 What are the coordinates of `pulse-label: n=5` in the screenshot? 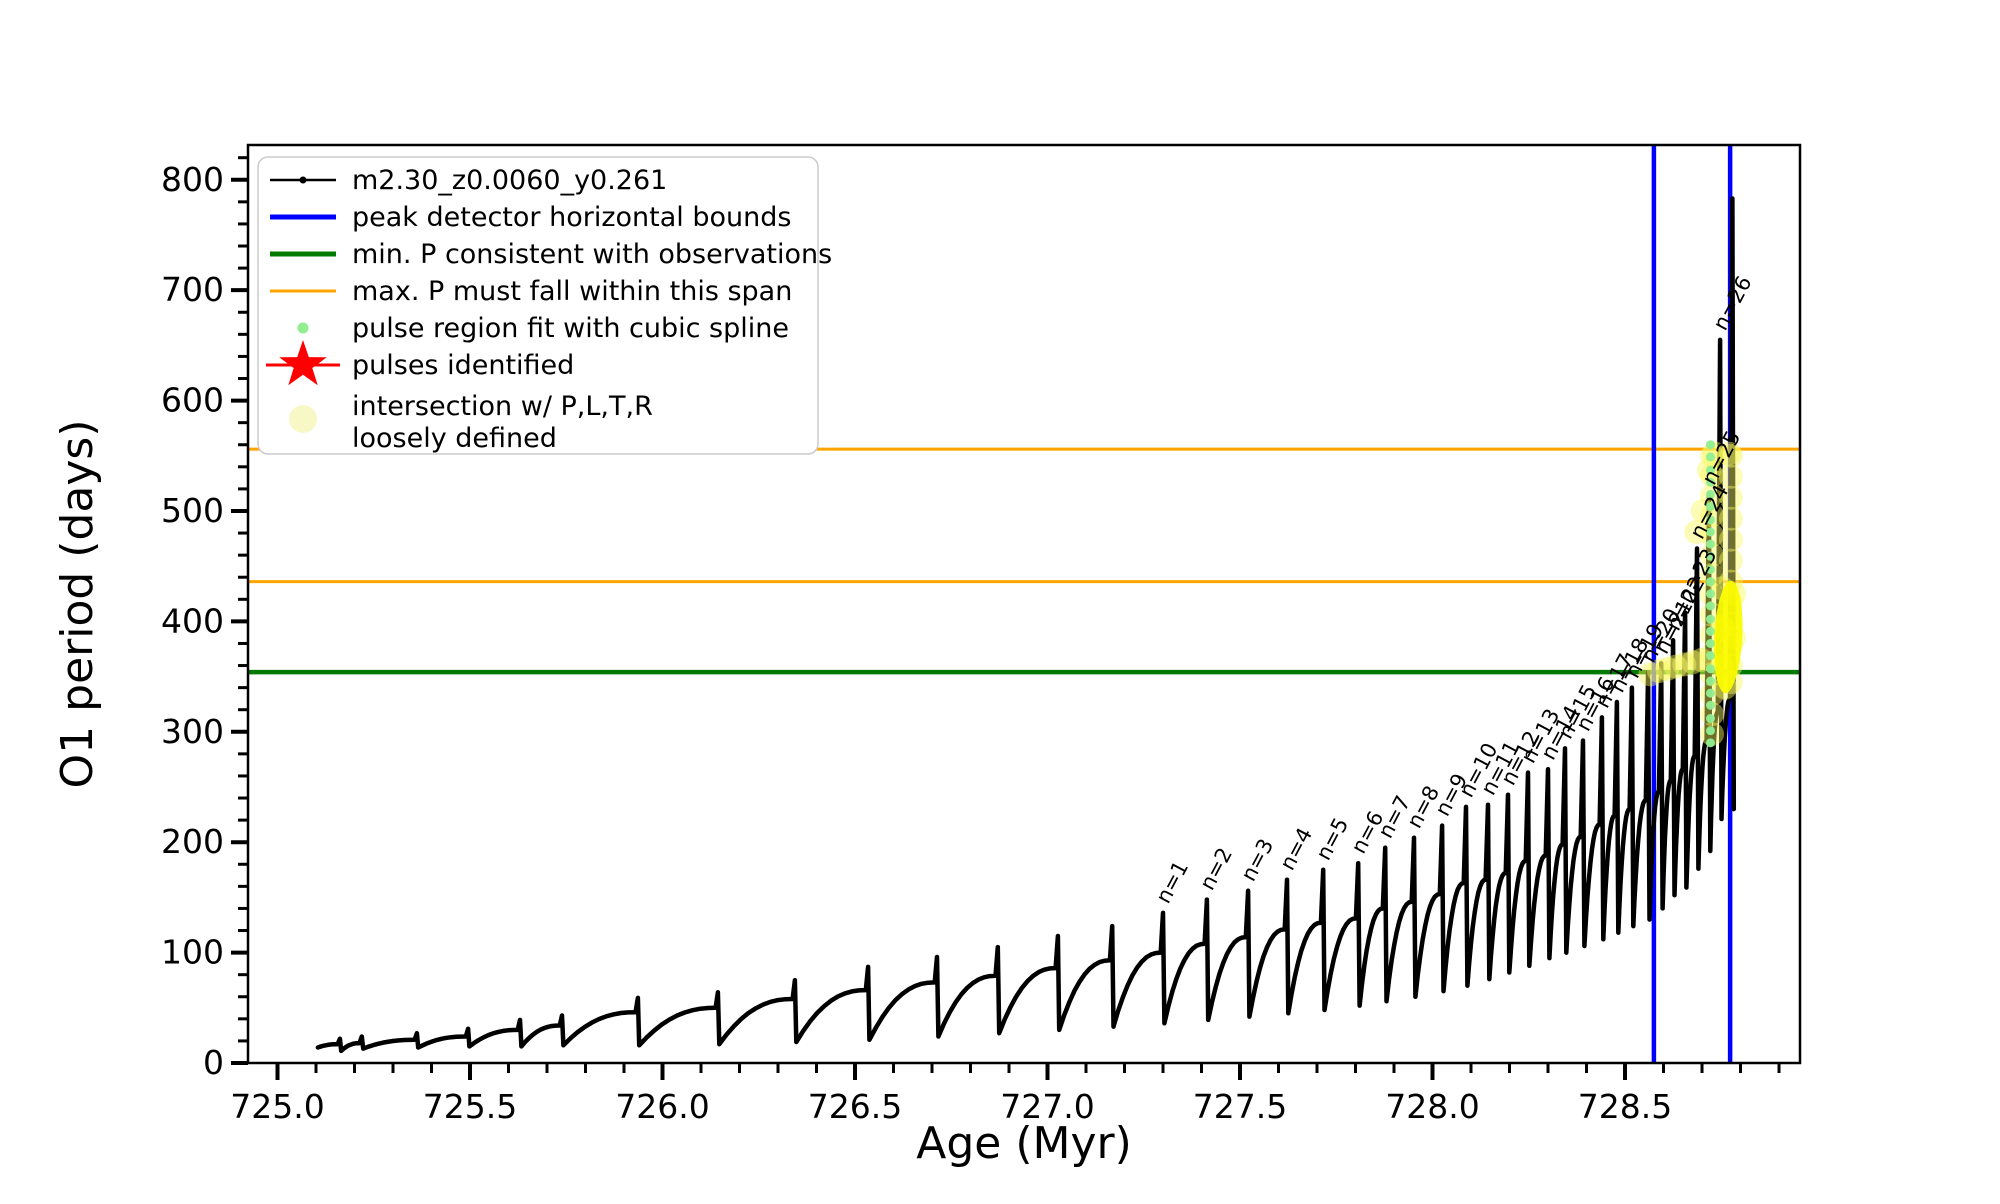 It's located at (1332, 839).